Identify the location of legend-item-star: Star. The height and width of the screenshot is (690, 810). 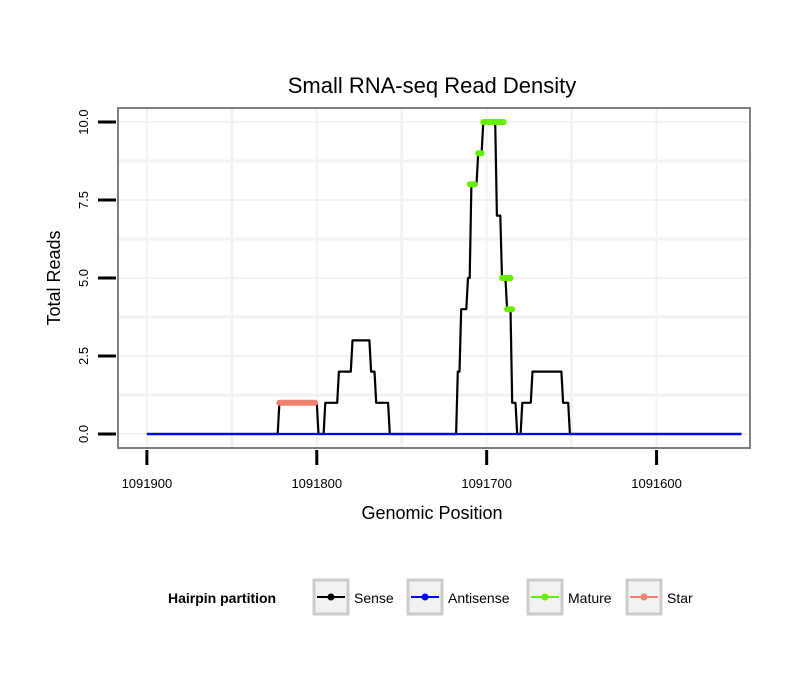
(659, 597).